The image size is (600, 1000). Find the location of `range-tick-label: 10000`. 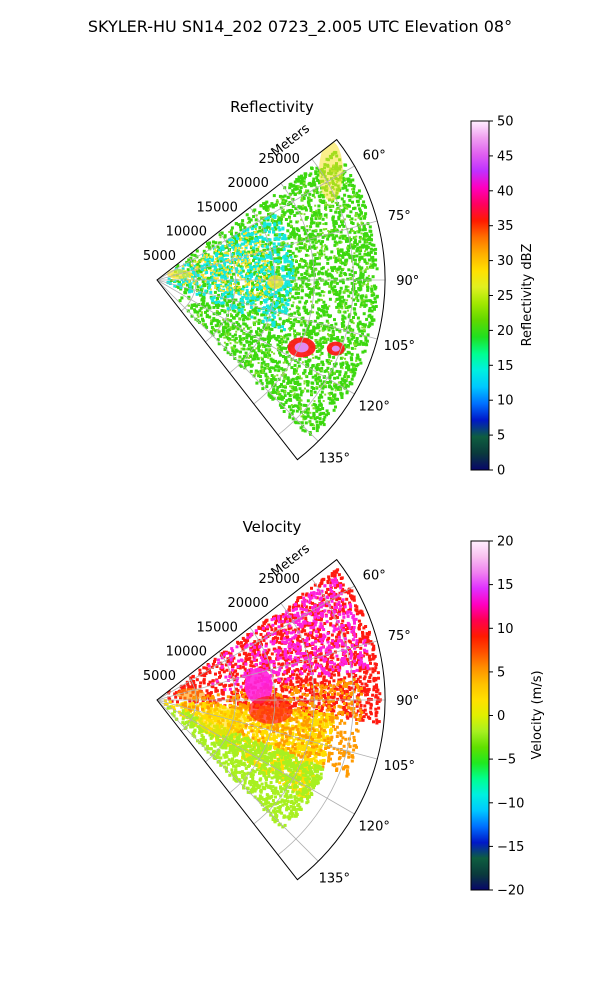

range-tick-label: 10000 is located at coordinates (186, 232).